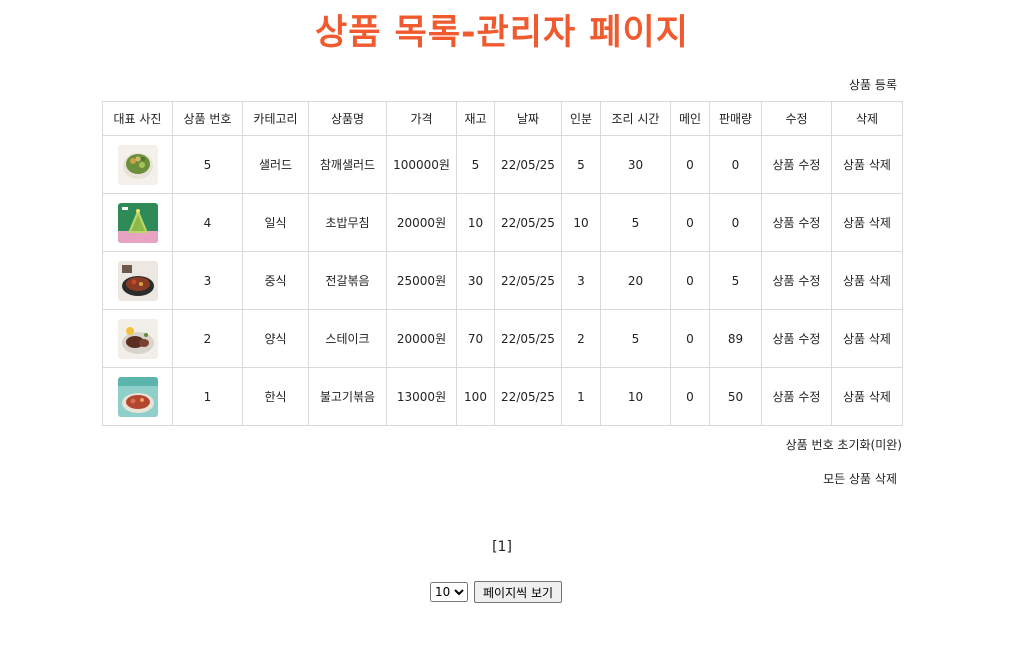  I want to click on header-name: 상품명, so click(347, 118).